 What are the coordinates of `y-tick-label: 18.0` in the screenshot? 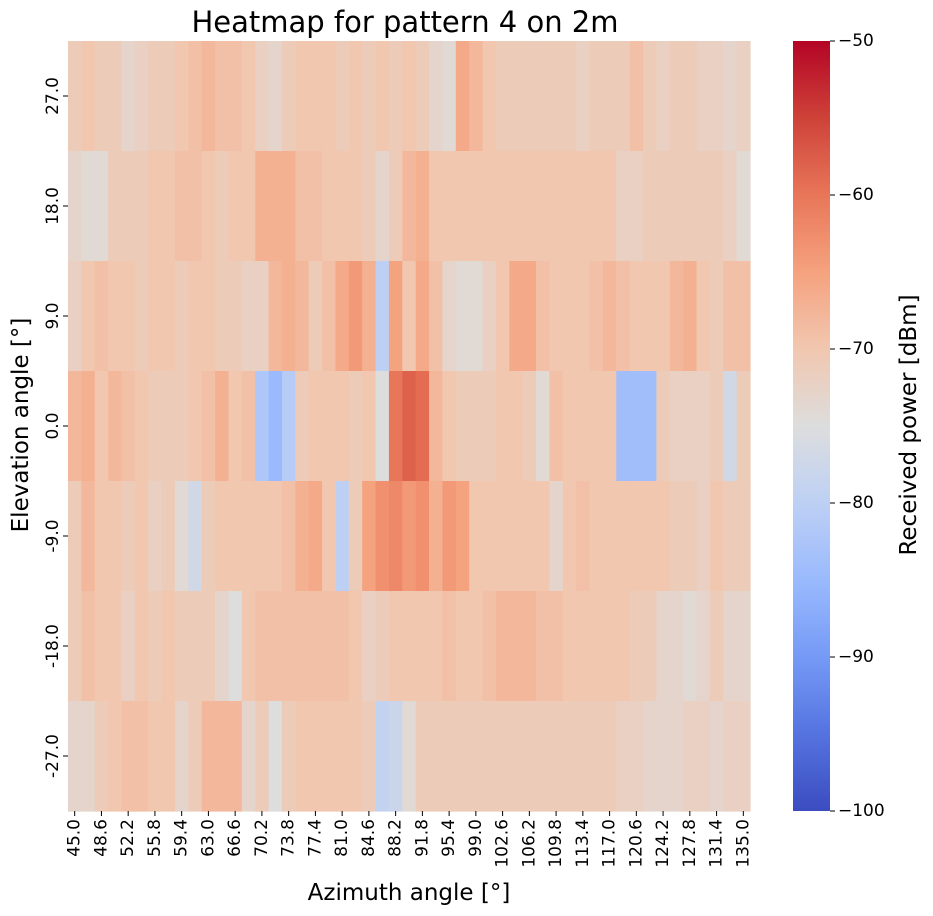 It's located at (53, 206).